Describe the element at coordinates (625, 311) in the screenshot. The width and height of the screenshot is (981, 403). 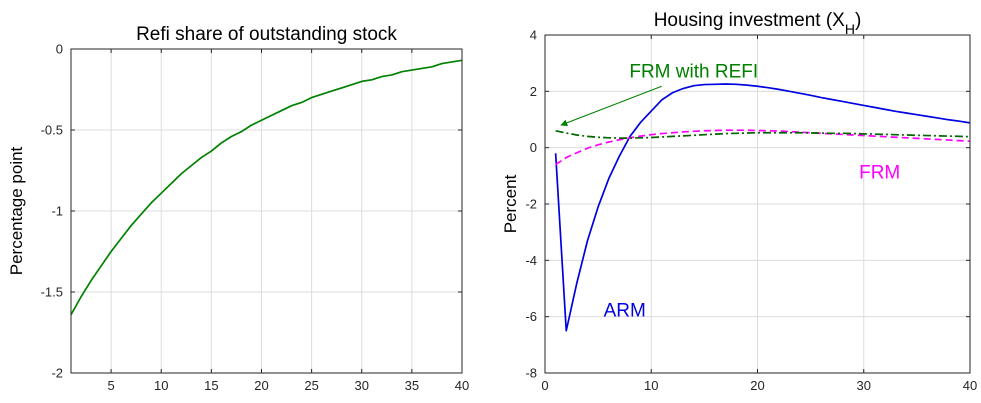
I see `arm-annotation: ARM` at that location.